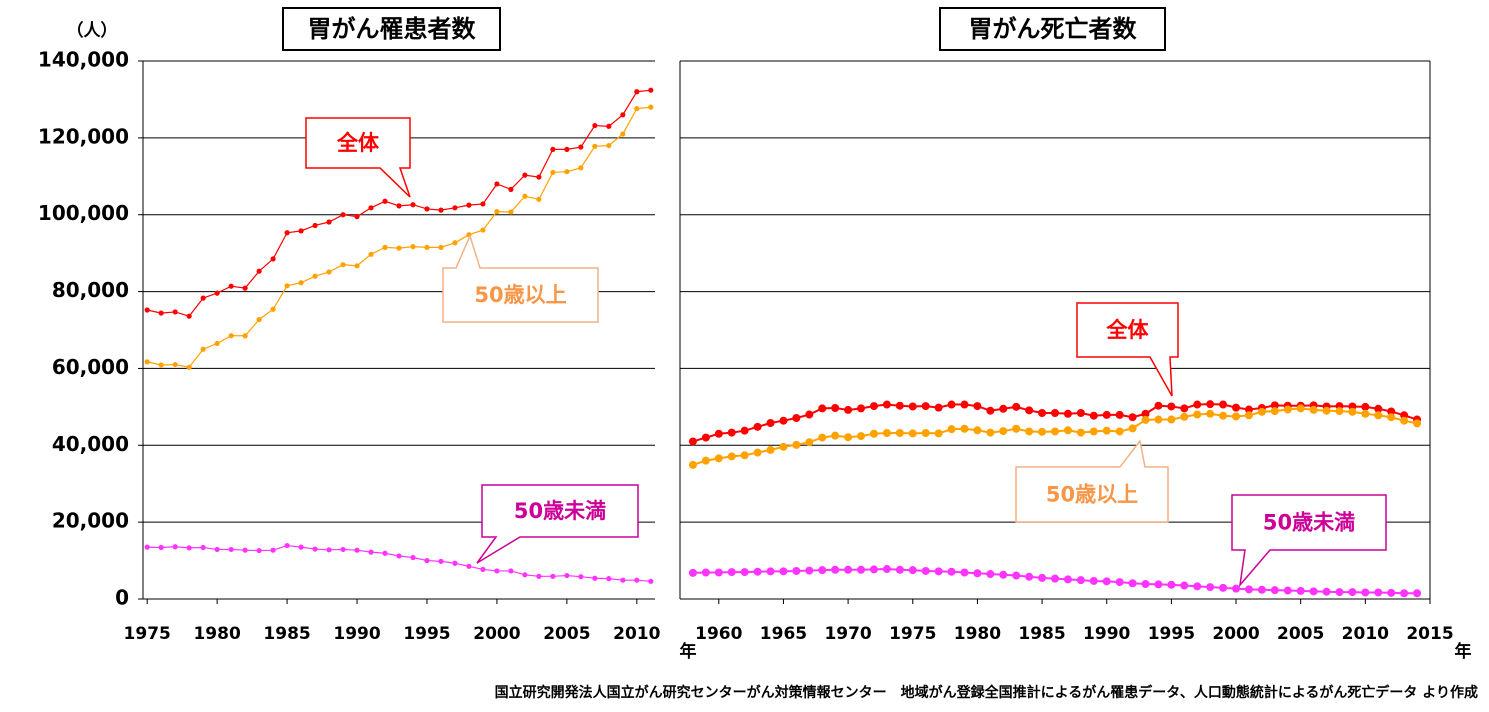  Describe the element at coordinates (83, 136) in the screenshot. I see `y-tick-label: 120,000` at that location.